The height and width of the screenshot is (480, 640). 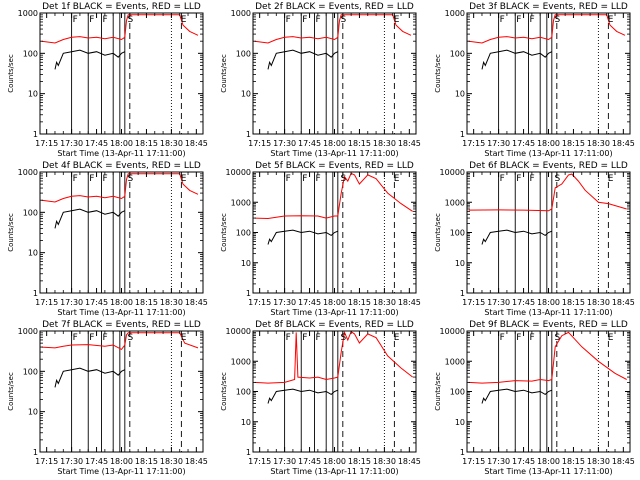 I want to click on panel-title: Det 7f BLACK = Events, RED = LLD, so click(x=121, y=325).